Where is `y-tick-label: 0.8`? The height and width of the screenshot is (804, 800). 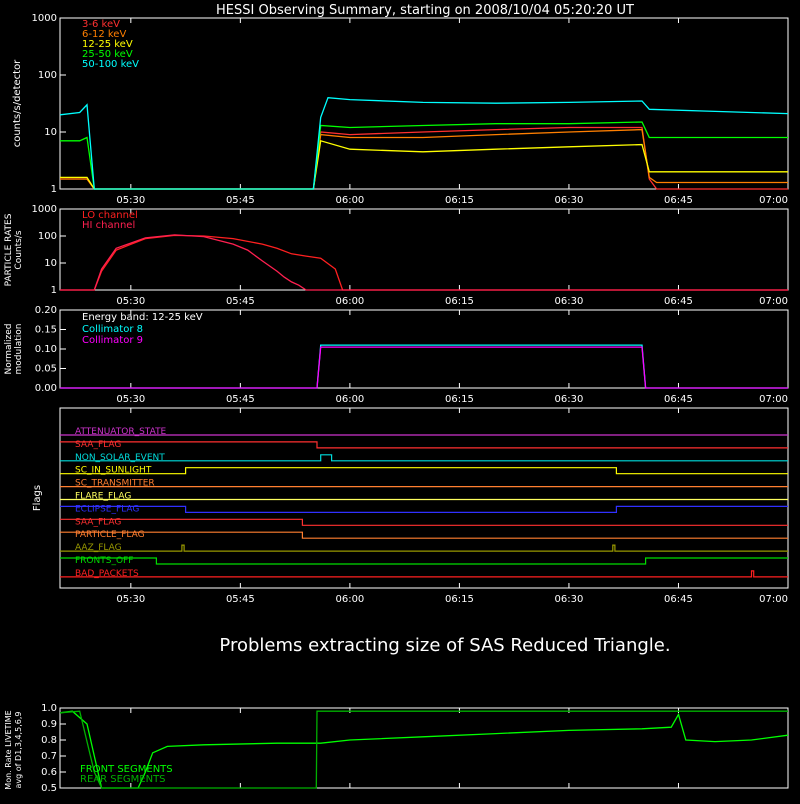
y-tick-label: 0.8 is located at coordinates (49, 740).